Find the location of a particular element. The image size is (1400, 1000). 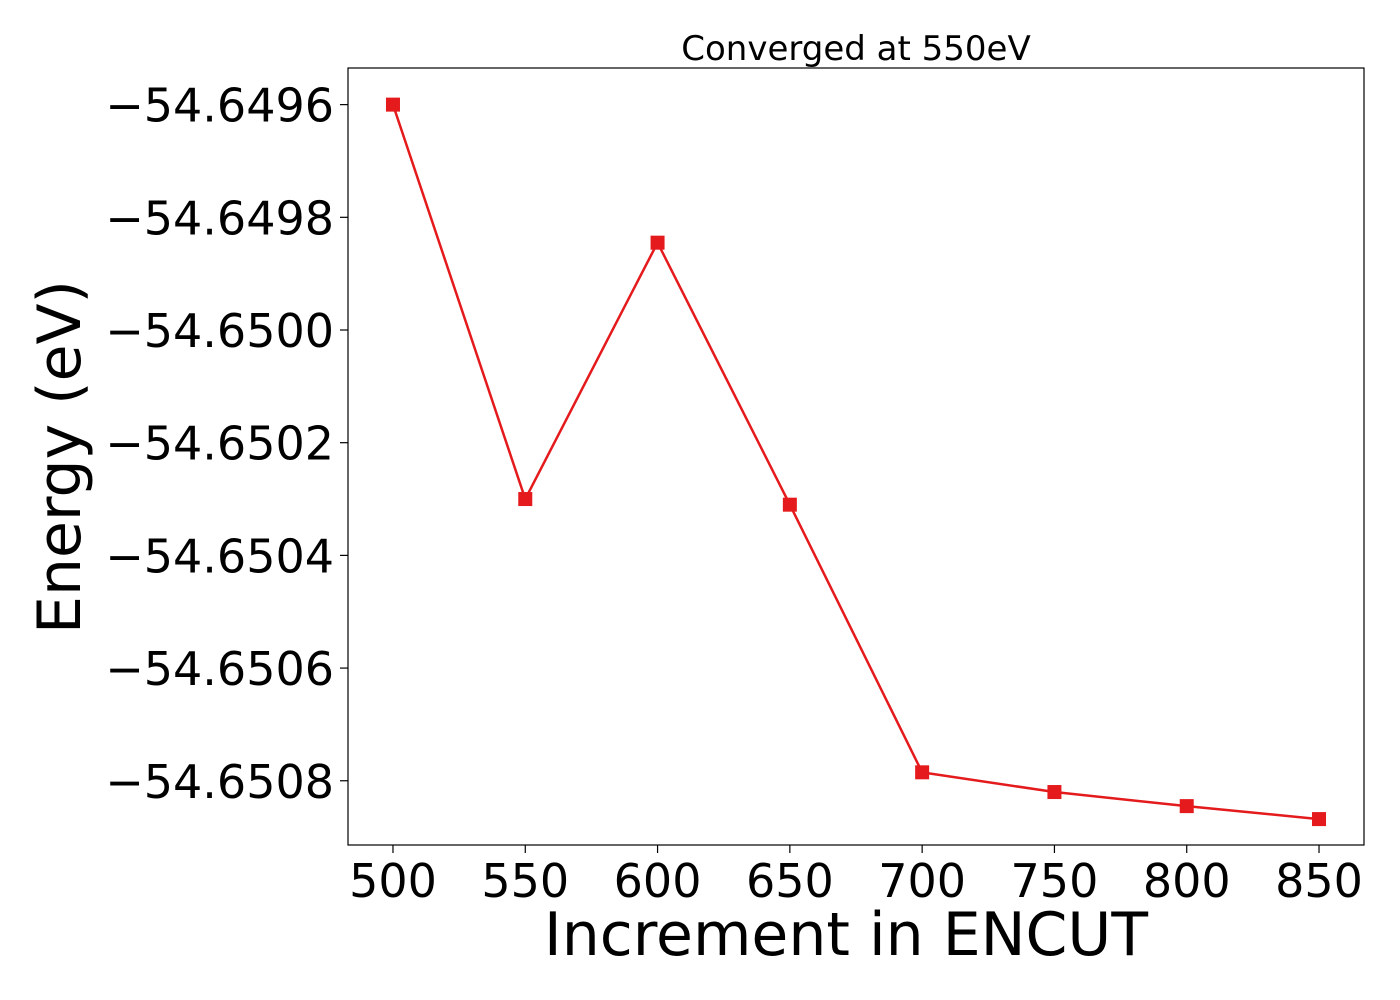

x-tick-label: 650 is located at coordinates (790, 881).